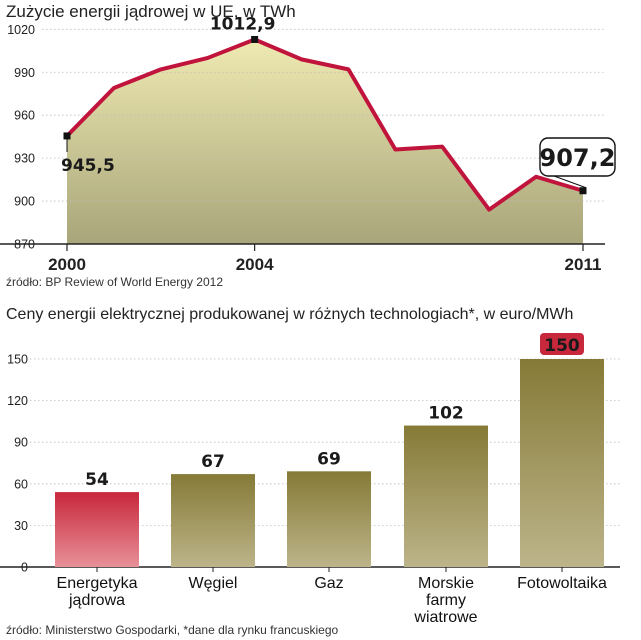 This screenshot has width=641, height=640. Describe the element at coordinates (446, 583) in the screenshot. I see `chart2-category-label: Morskie` at that location.